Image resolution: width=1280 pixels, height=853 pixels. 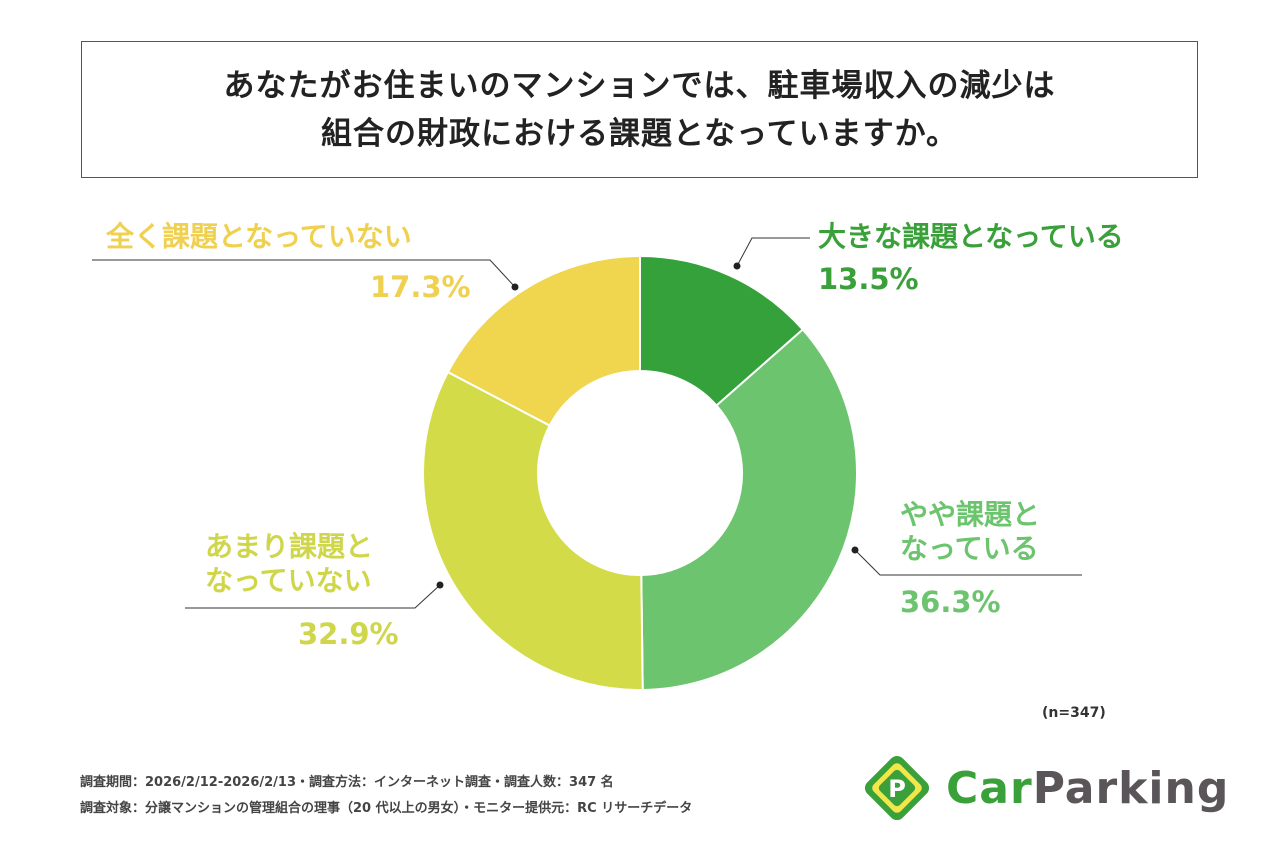 I want to click on slice-value-0: 13.5%, so click(x=868, y=279).